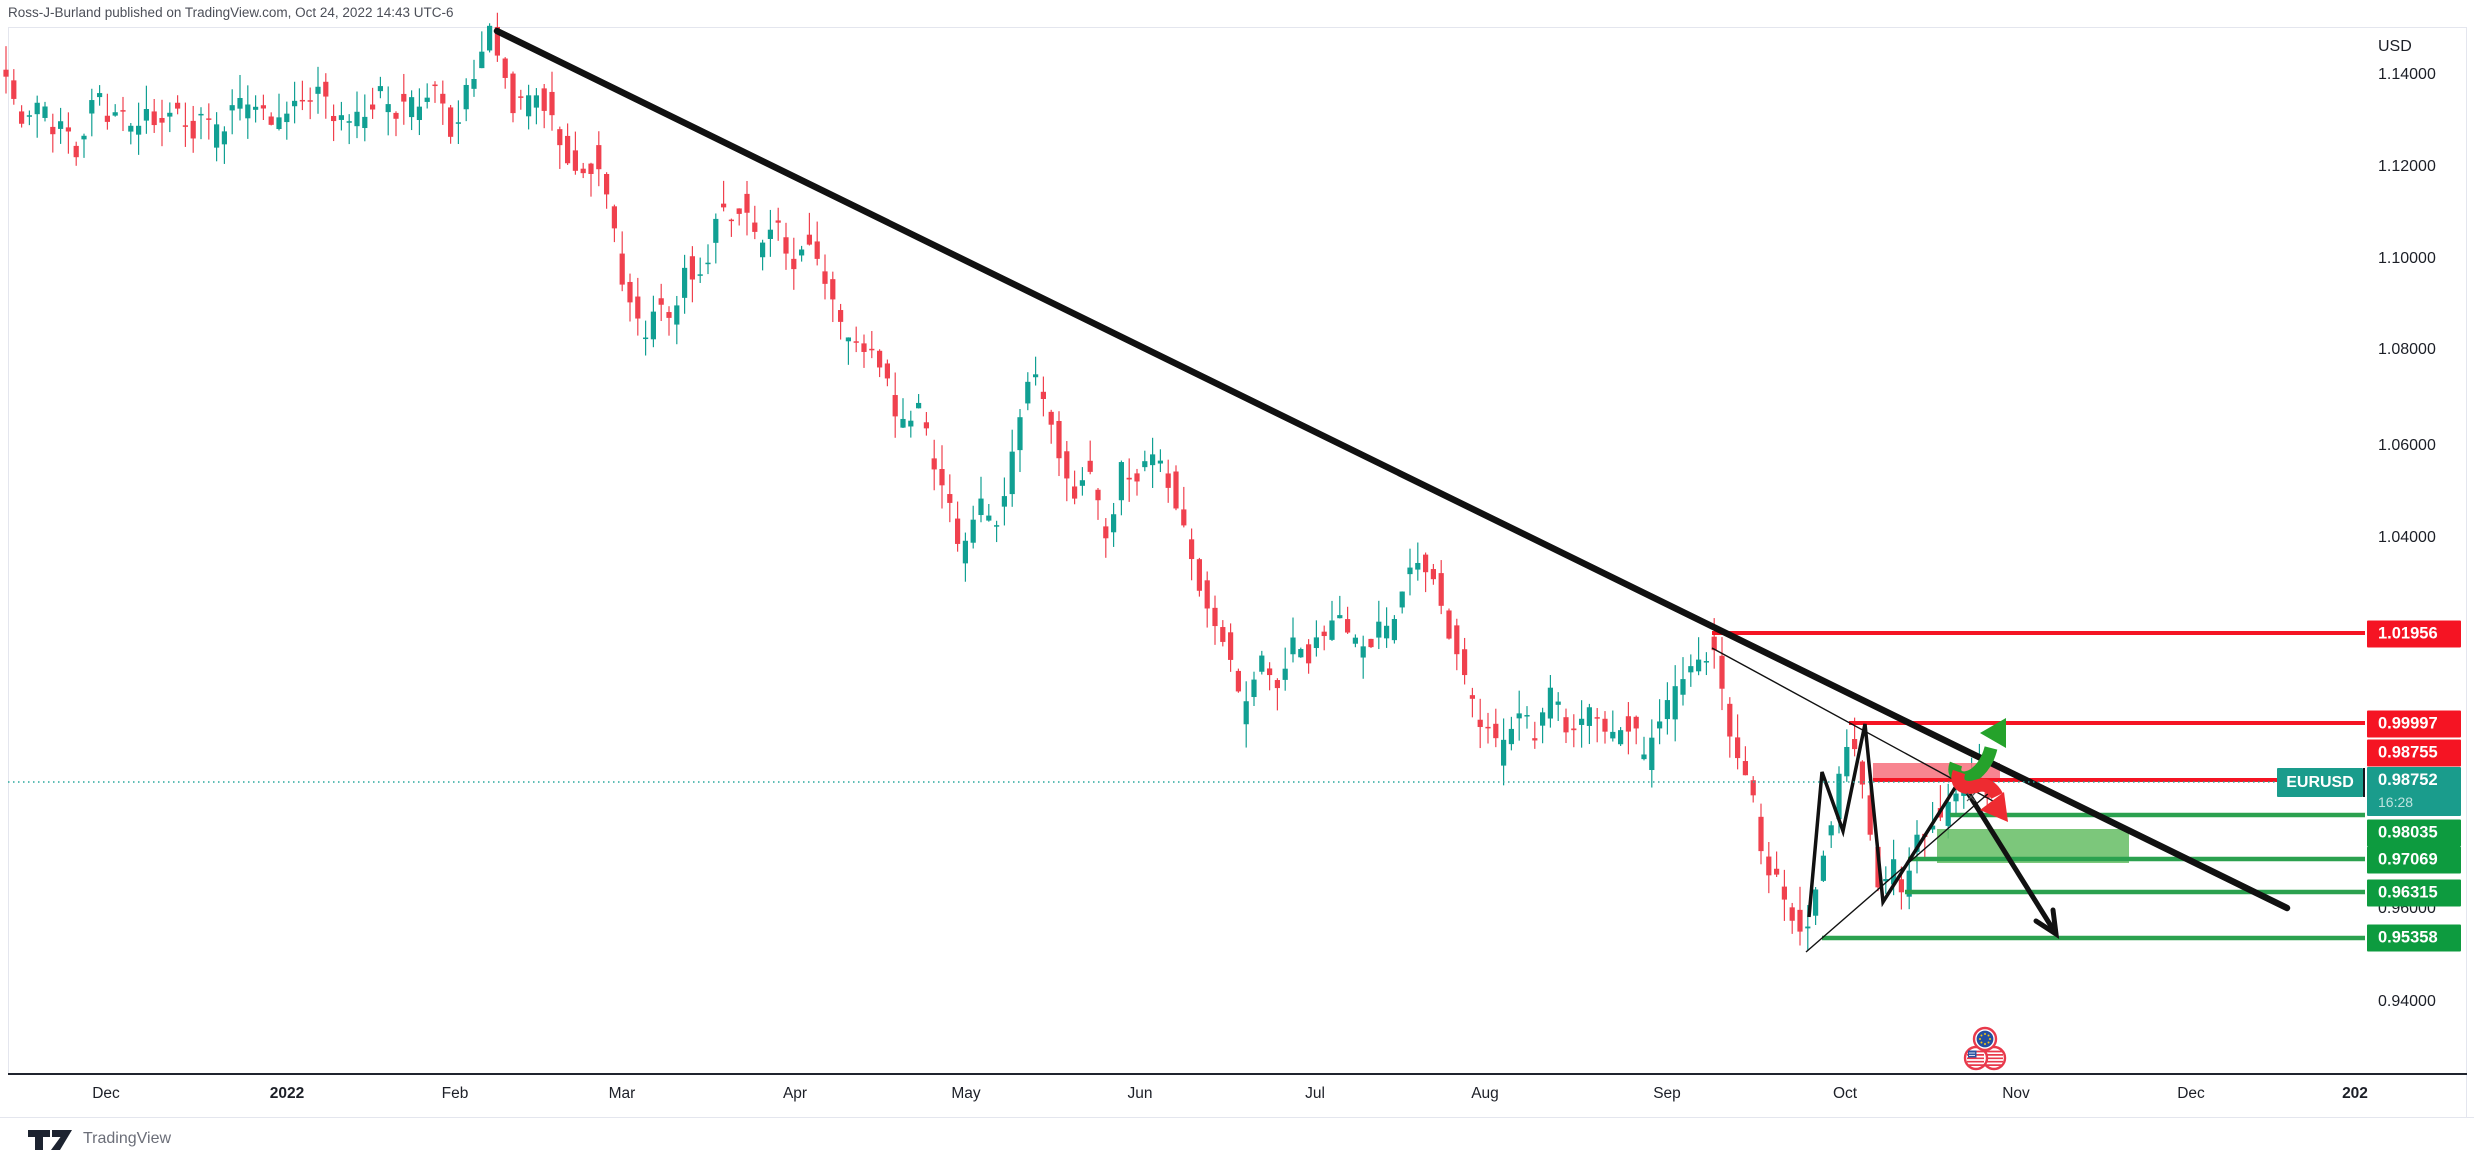 The height and width of the screenshot is (1154, 2474). What do you see at coordinates (795, 1093) in the screenshot?
I see `time-label-Apr: Apr` at bounding box center [795, 1093].